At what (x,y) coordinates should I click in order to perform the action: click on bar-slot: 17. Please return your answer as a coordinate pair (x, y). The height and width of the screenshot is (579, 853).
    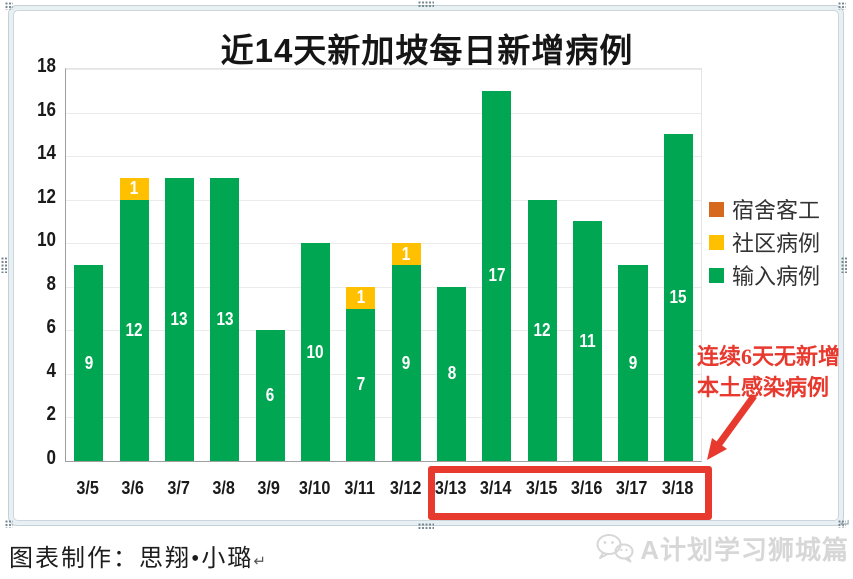
    Looking at the image, I should click on (496, 265).